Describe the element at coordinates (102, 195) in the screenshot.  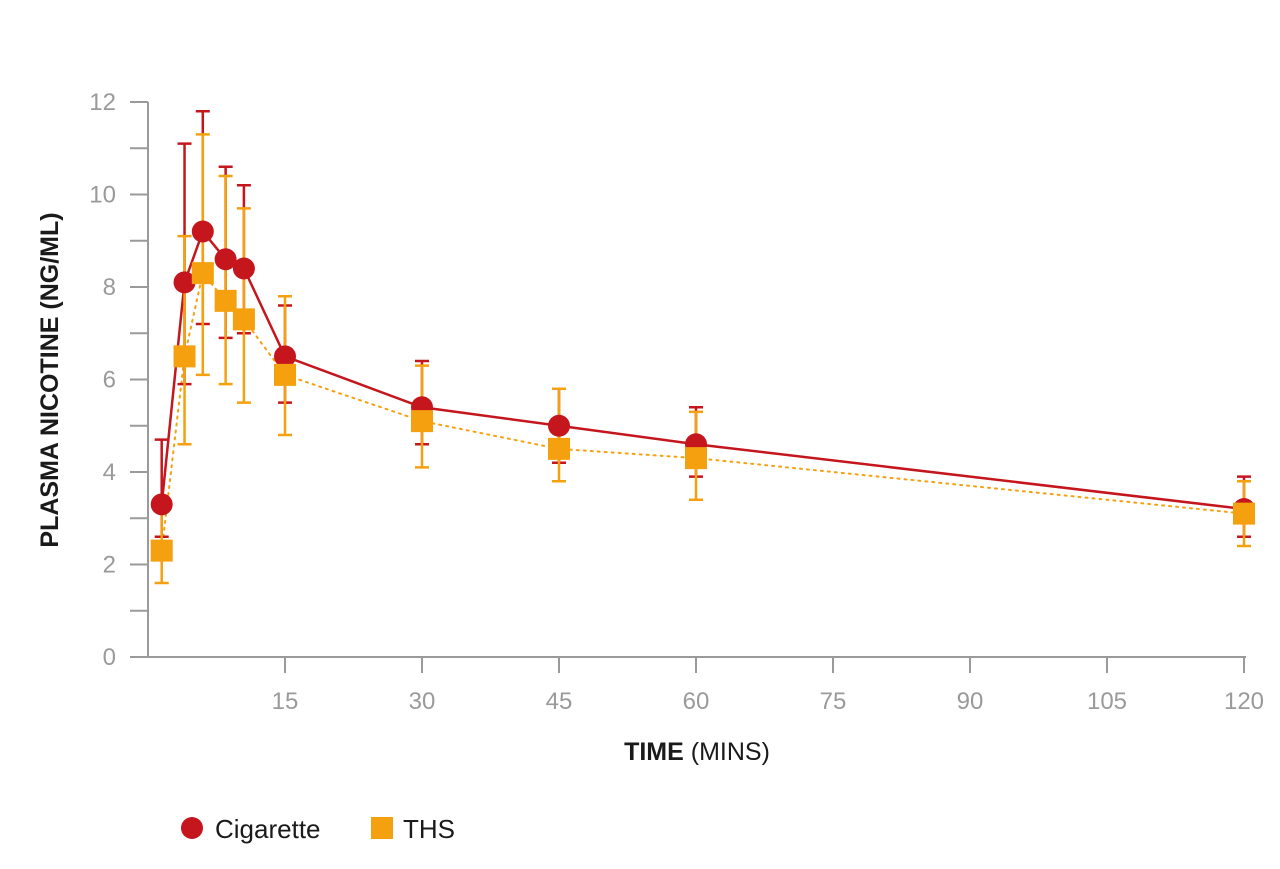
I see `y-tick-label: 10` at that location.